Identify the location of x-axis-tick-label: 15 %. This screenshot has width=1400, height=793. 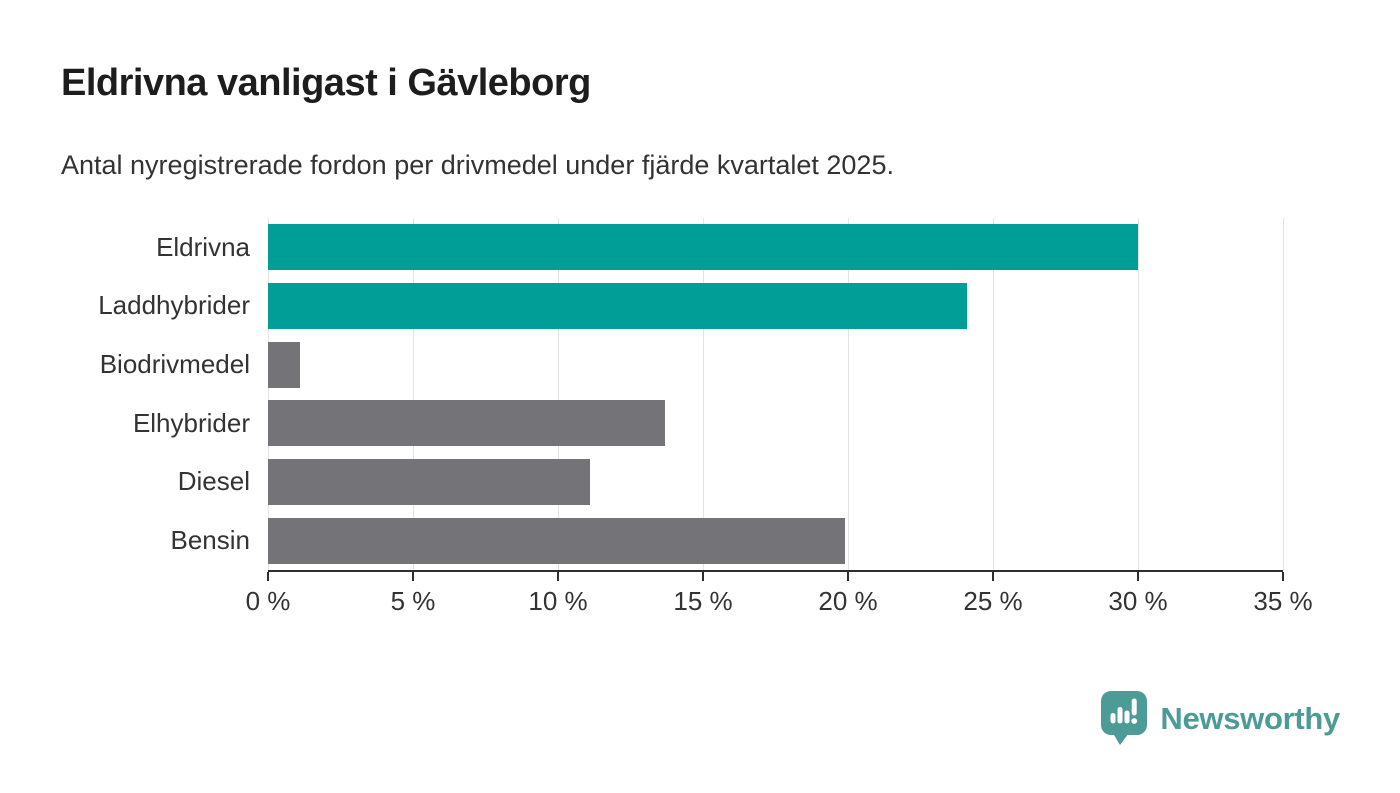
(703, 601).